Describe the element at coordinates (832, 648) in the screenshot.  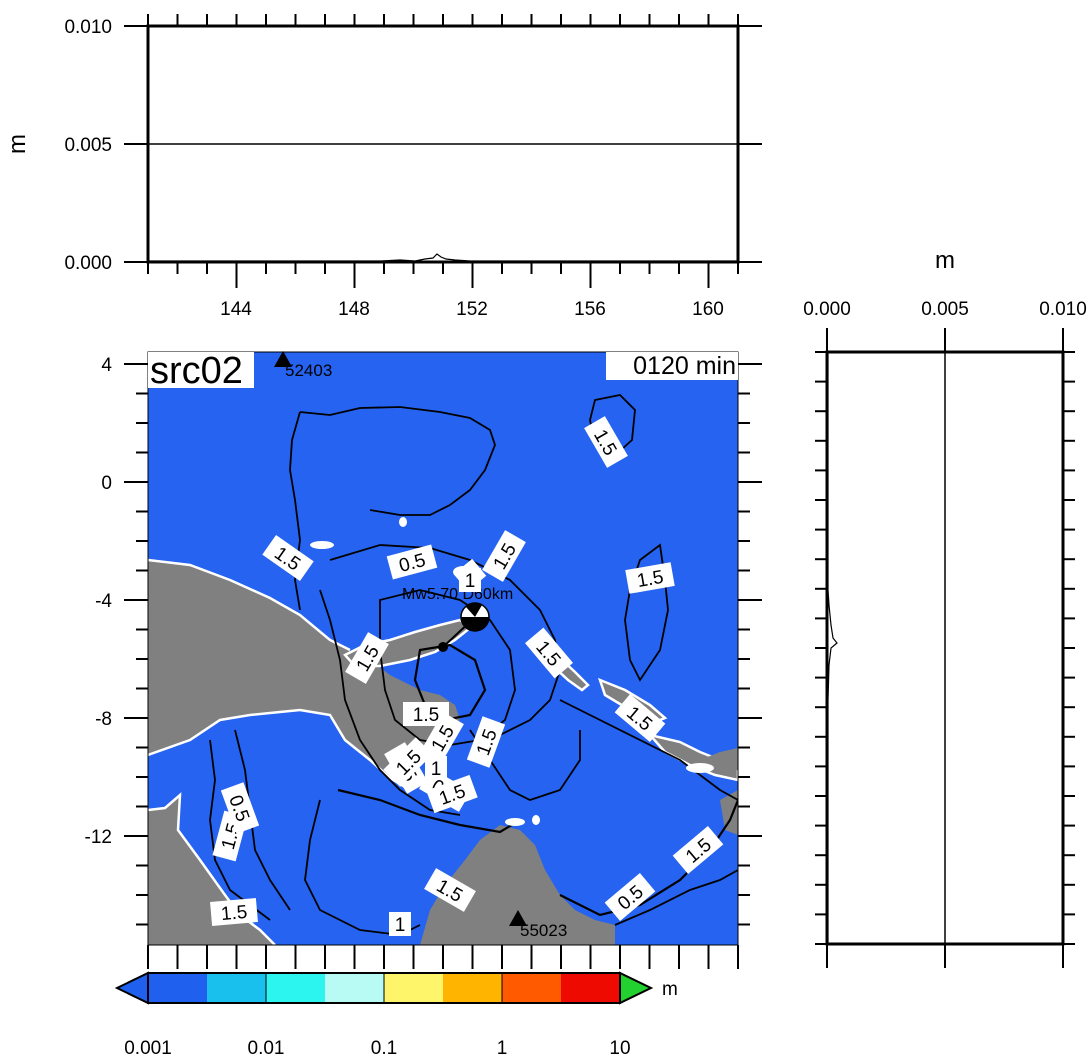
I see `side-wave-trace` at that location.